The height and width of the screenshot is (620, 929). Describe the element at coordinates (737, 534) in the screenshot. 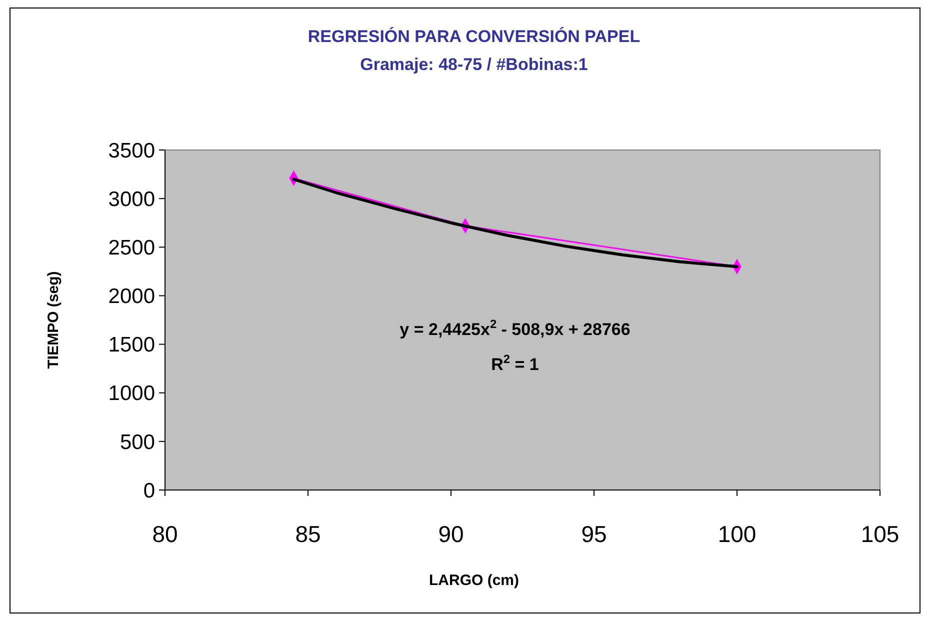

I see `x-tick-label: 100` at that location.